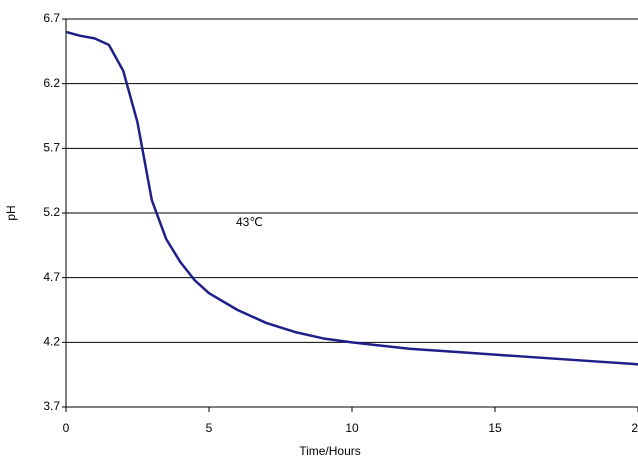 The image size is (638, 459). Describe the element at coordinates (51, 83) in the screenshot. I see `y-tick-label: 6.2` at that location.